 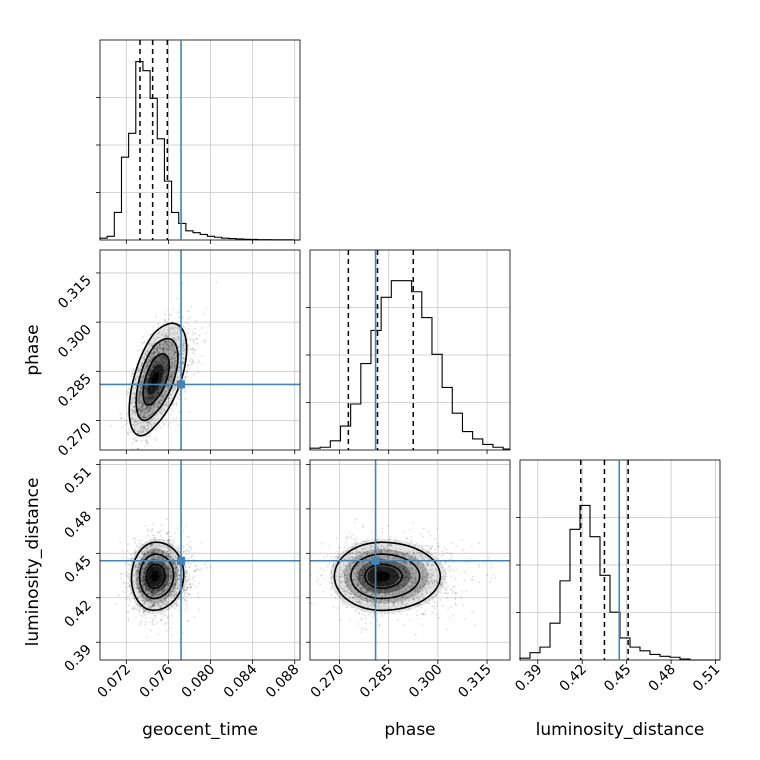 I want to click on panel-frame, so click(x=200, y=140).